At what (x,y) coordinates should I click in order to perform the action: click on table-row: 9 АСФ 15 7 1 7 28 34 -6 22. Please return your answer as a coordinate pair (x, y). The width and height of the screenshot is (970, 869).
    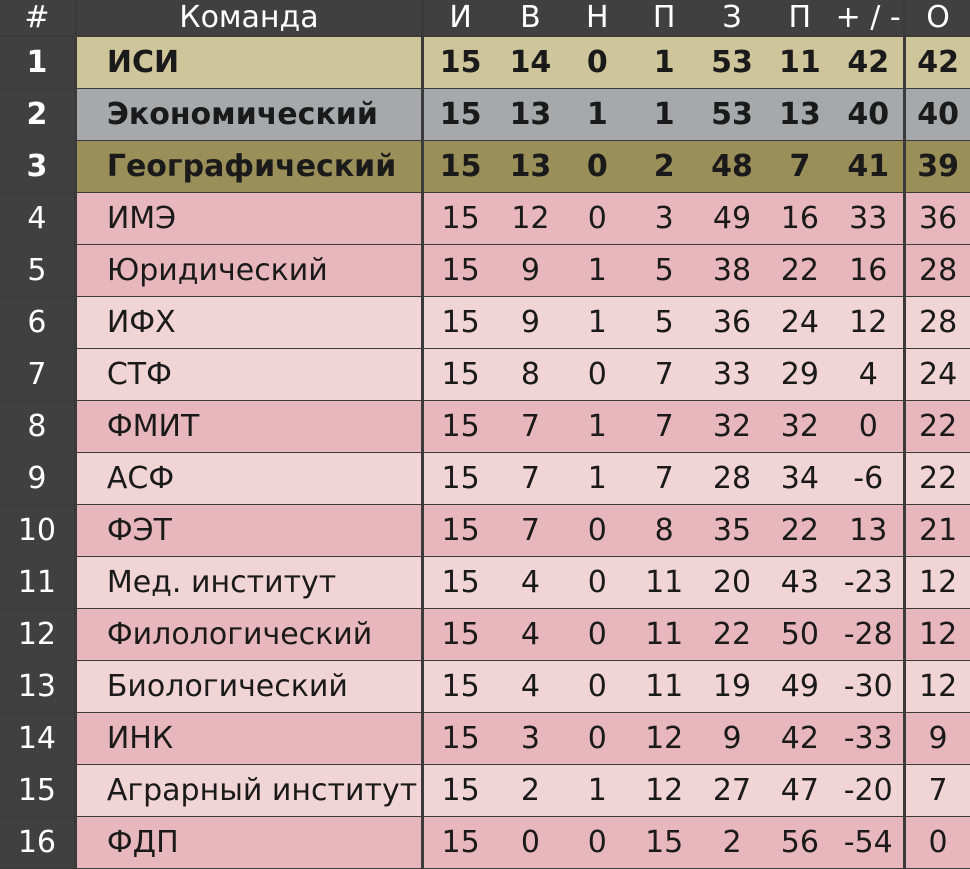
    Looking at the image, I should click on (485, 478).